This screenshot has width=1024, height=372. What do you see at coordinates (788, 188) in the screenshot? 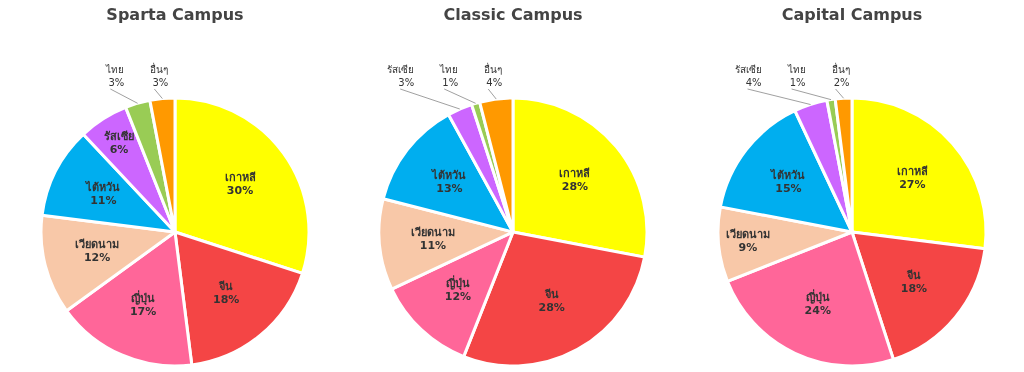
I see `data-label: 15%` at bounding box center [788, 188].